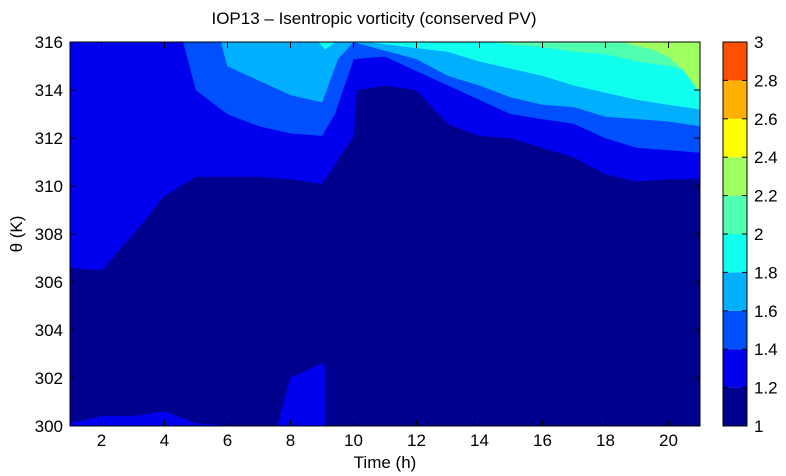  Describe the element at coordinates (49, 378) in the screenshot. I see `y-tick-label: 302` at that location.